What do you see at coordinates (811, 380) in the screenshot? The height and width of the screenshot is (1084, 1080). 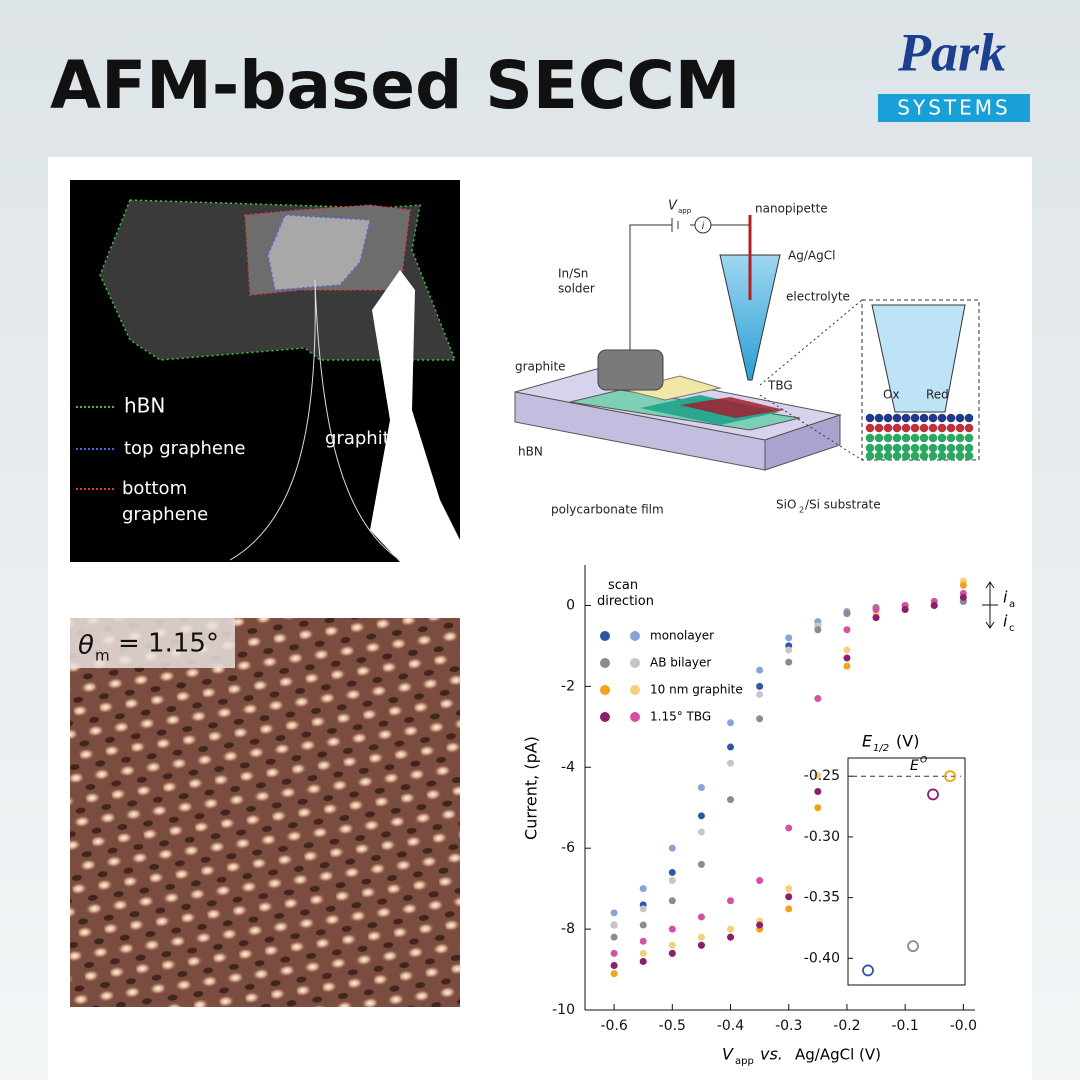 I see `zoom-lines` at bounding box center [811, 380].